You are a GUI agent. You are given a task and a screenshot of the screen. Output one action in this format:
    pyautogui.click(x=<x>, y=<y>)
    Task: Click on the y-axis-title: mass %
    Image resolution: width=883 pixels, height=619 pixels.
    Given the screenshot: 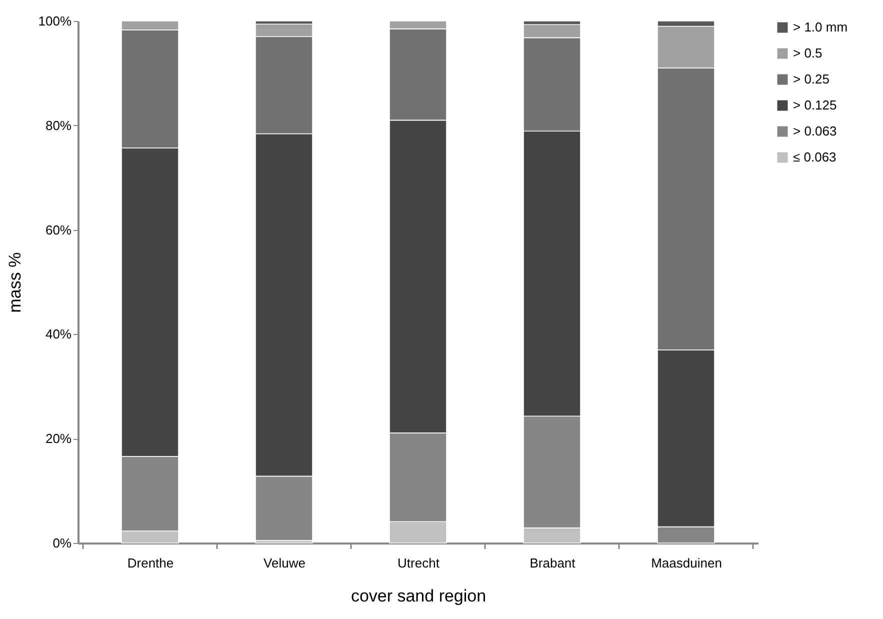 What is the action you would take?
    pyautogui.click(x=14, y=282)
    